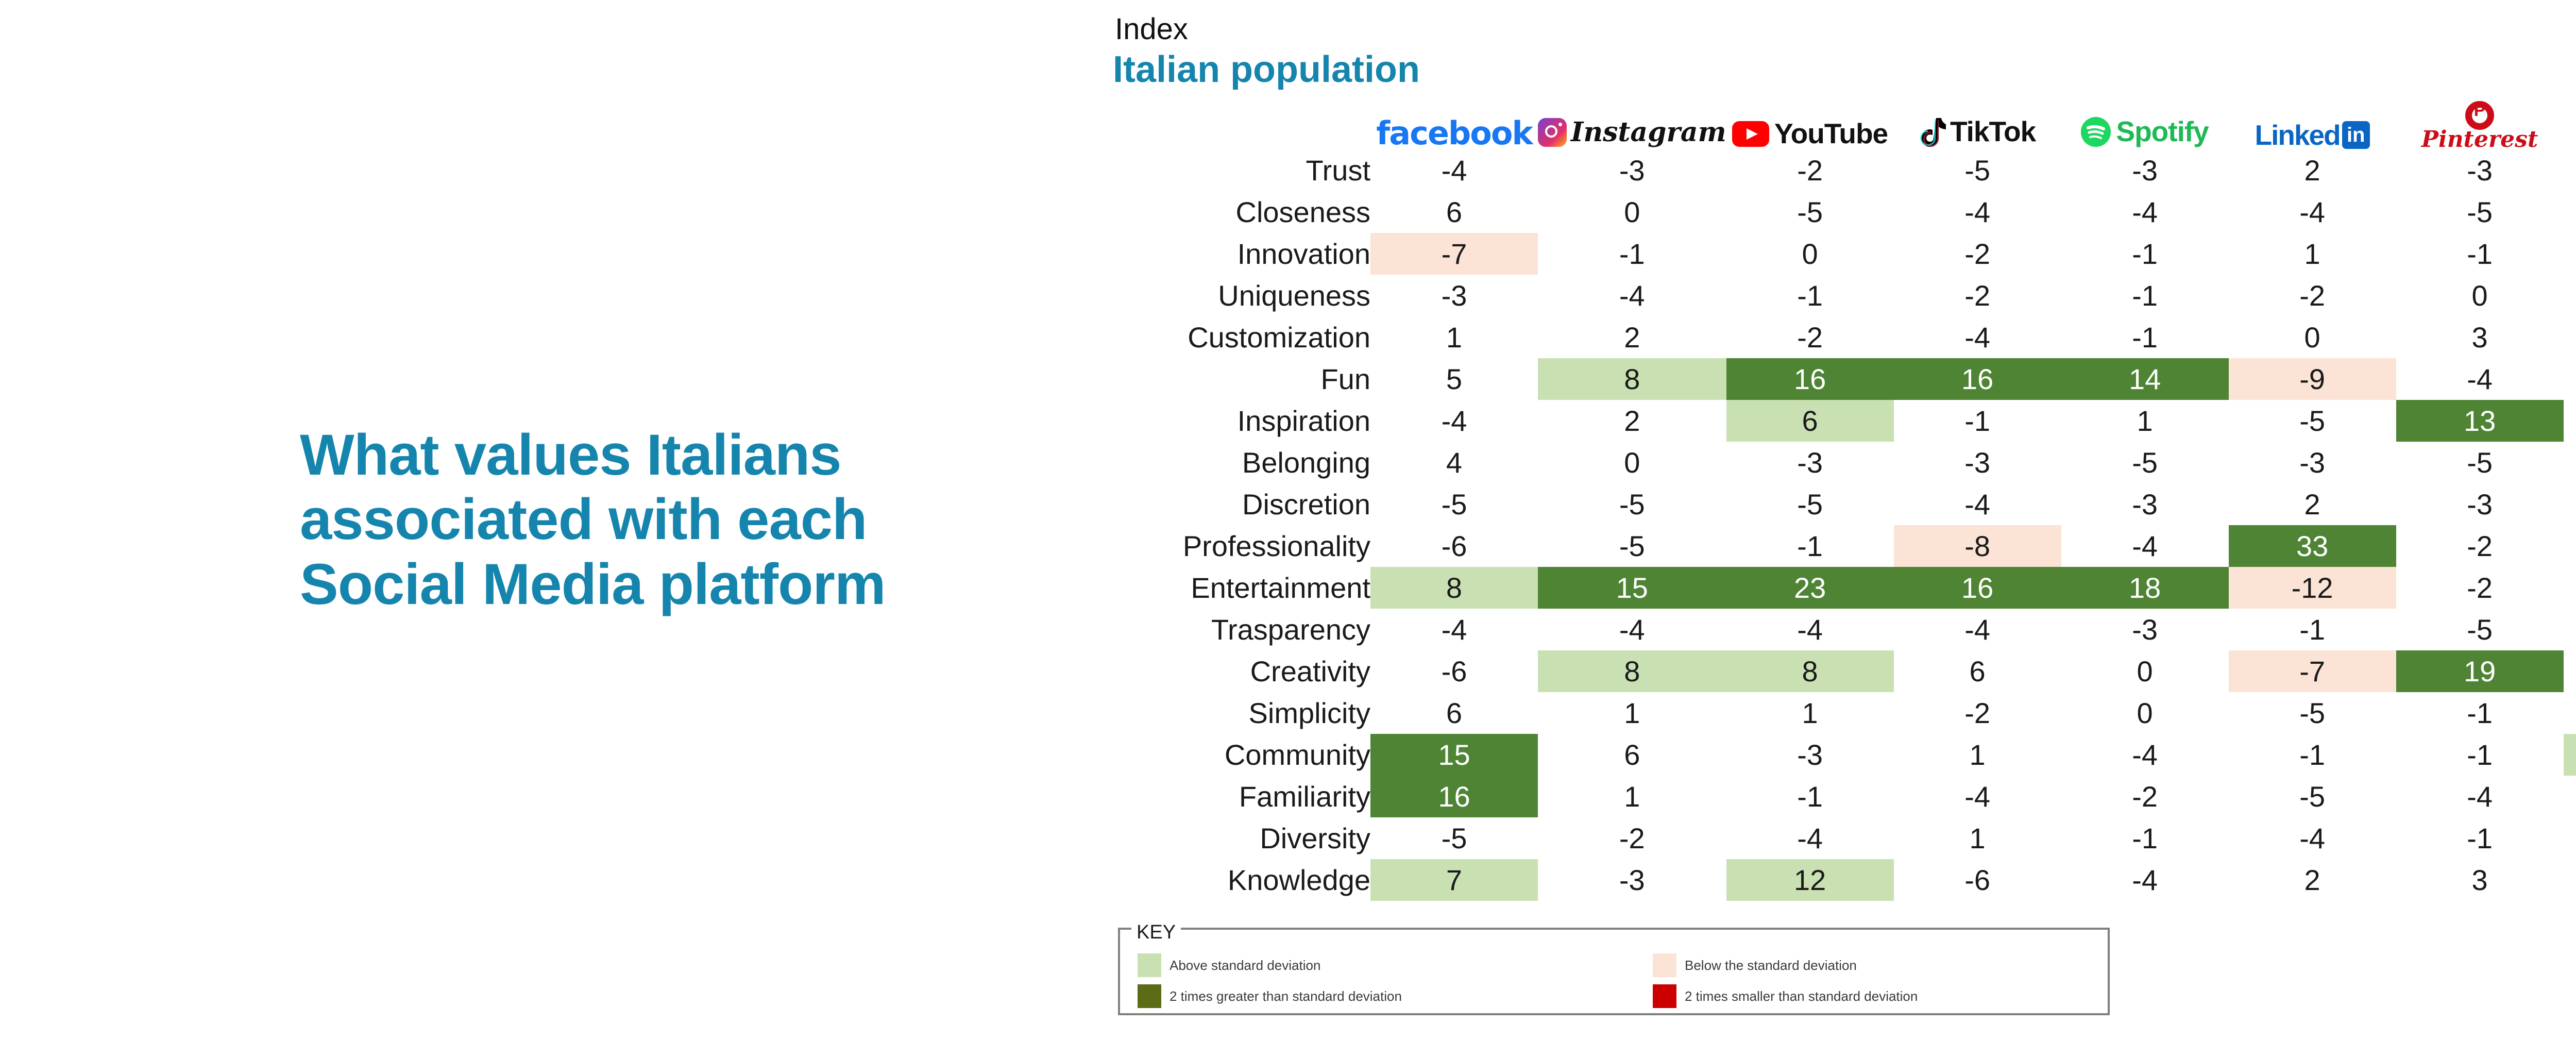 This screenshot has height=1040, width=2576. I want to click on table-row: Diversity-5-2-41-1-4-133, so click(1836, 838).